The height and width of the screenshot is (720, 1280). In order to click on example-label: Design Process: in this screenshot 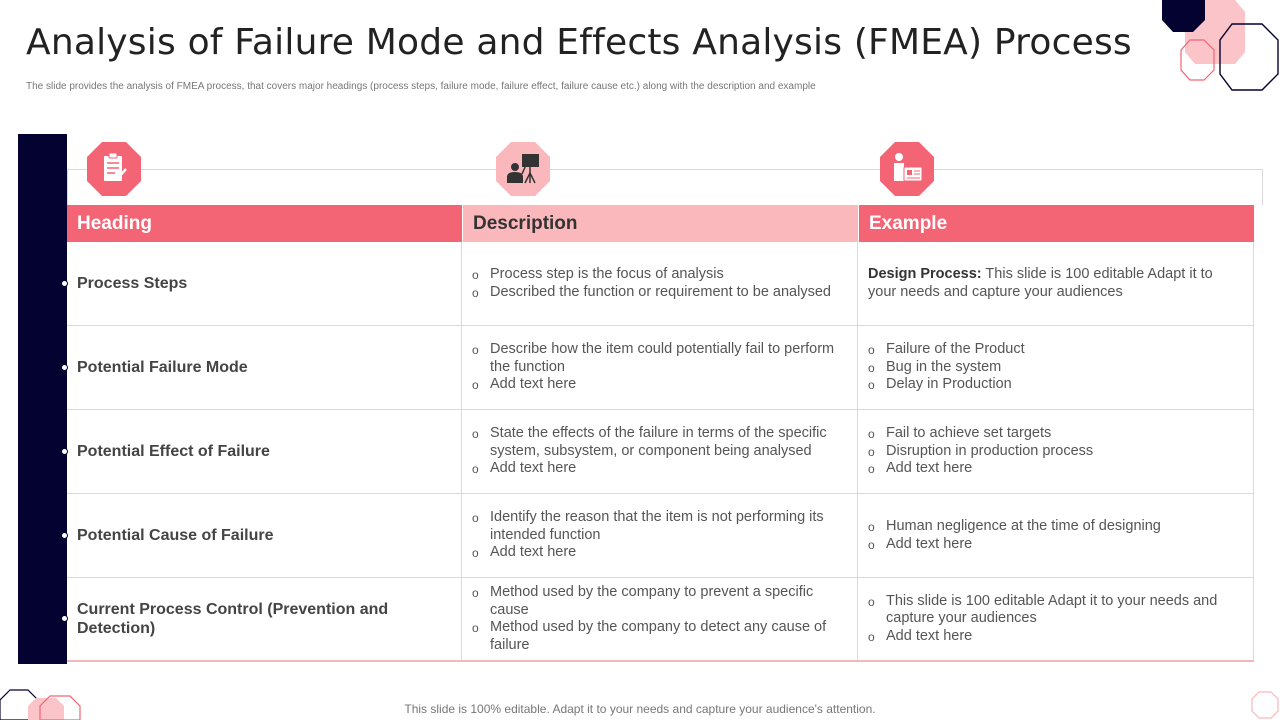, I will do `click(925, 274)`.